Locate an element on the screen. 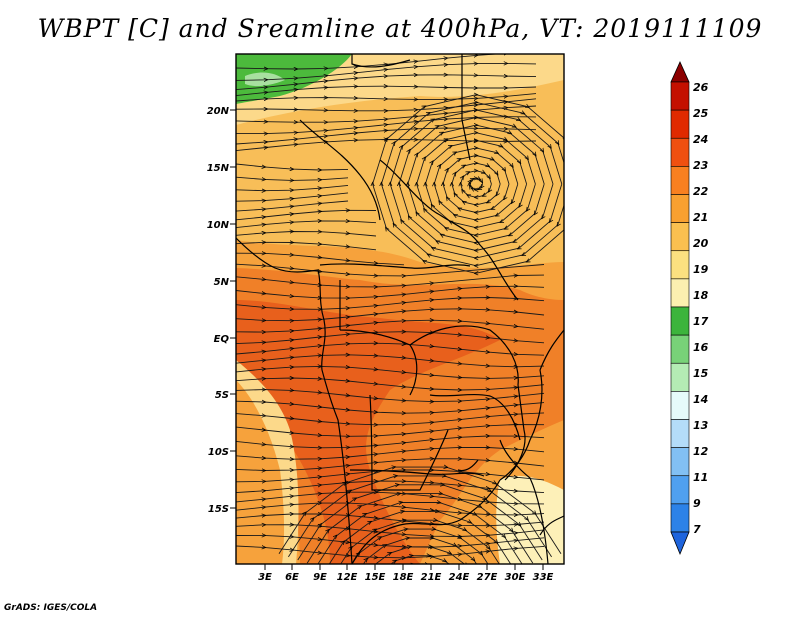 The image size is (800, 618). colorbar-label-25: 25 is located at coordinates (701, 113).